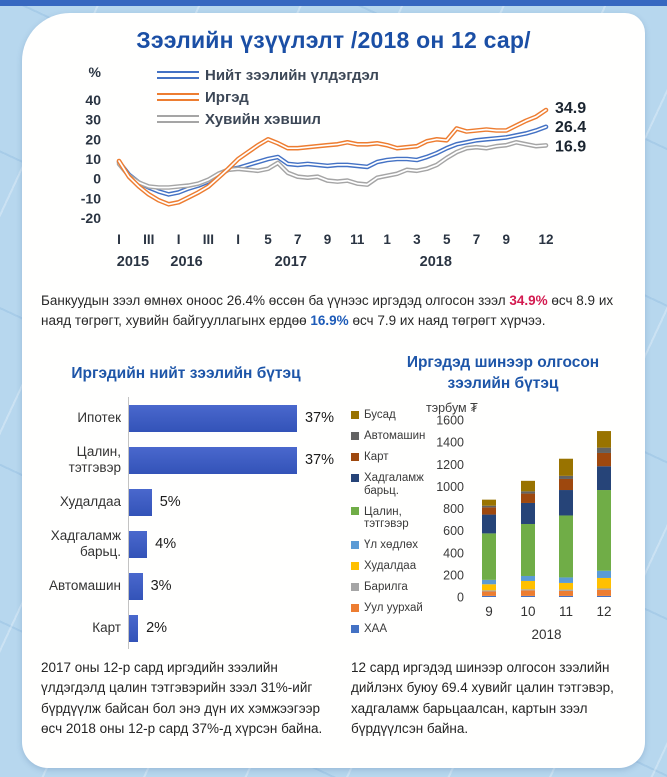  Describe the element at coordinates (91, 198) in the screenshot. I see `svg-text: -10` at that location.